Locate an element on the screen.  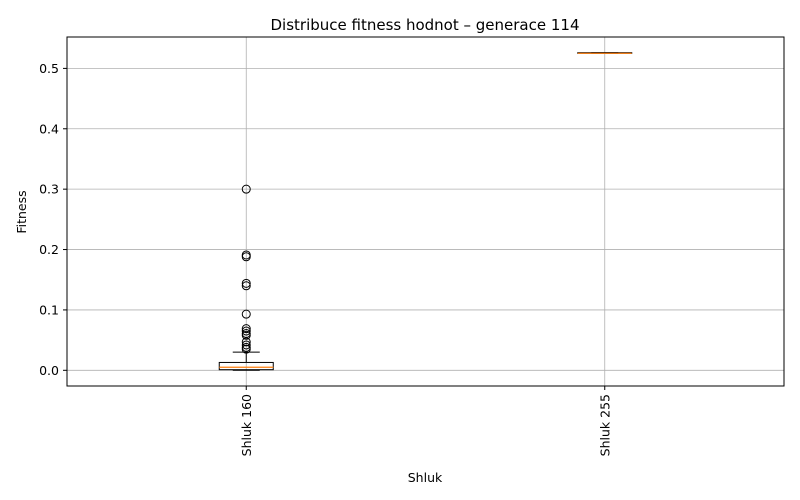
y-axis: 0.0 0.1 0.2 0.3 0.4 0.5 is located at coordinates (53, 219).